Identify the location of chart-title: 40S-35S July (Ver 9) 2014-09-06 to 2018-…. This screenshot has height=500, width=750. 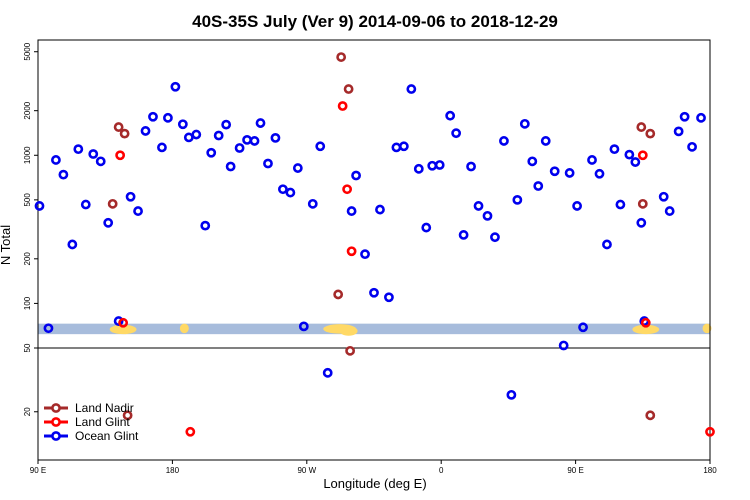
(375, 21).